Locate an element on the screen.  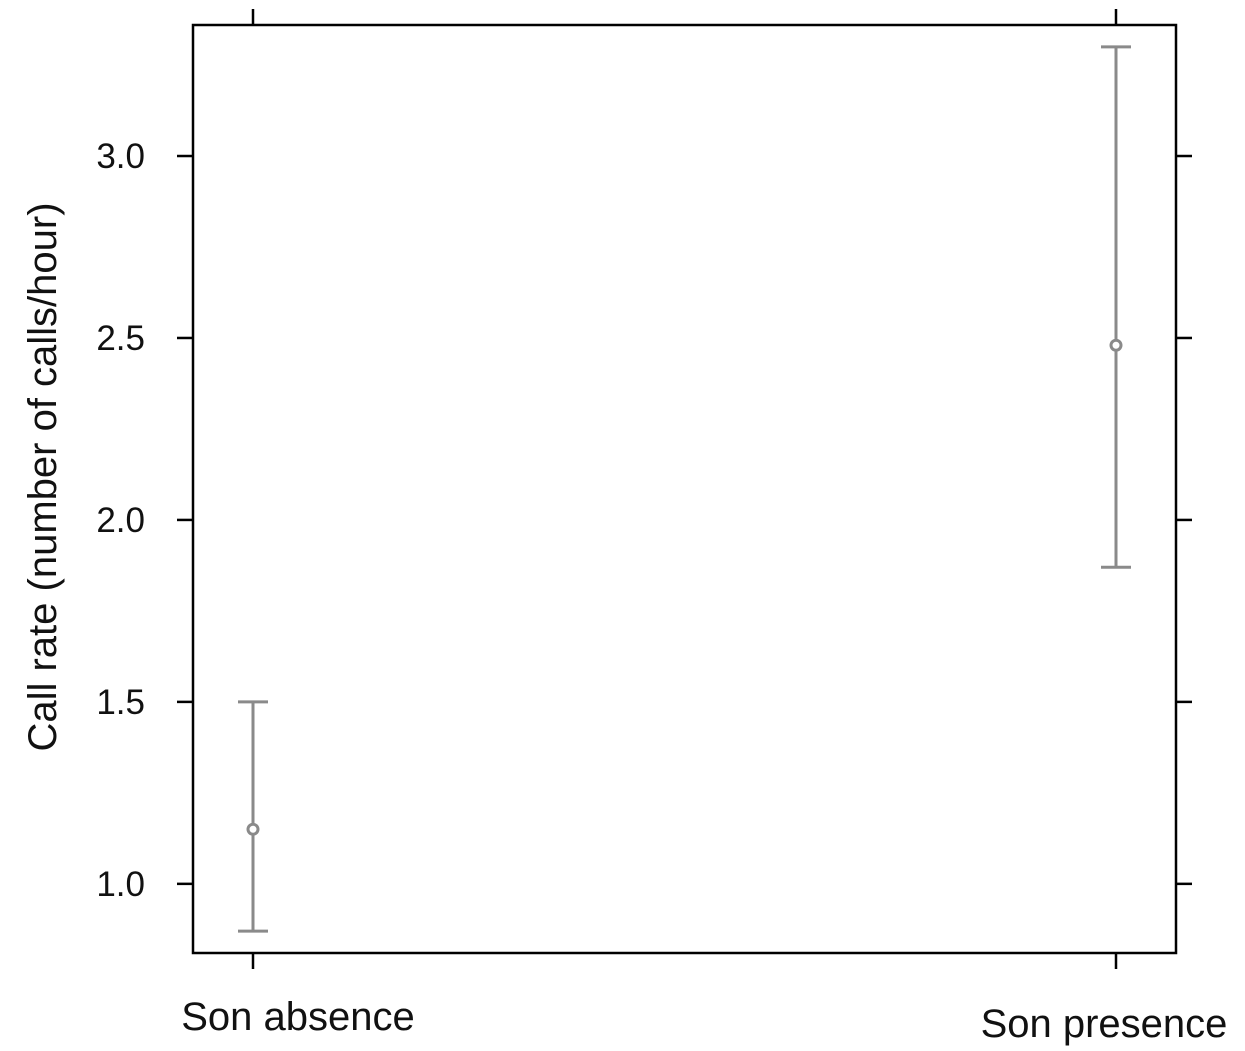
x-tick-label: Son absence is located at coordinates (298, 1017).